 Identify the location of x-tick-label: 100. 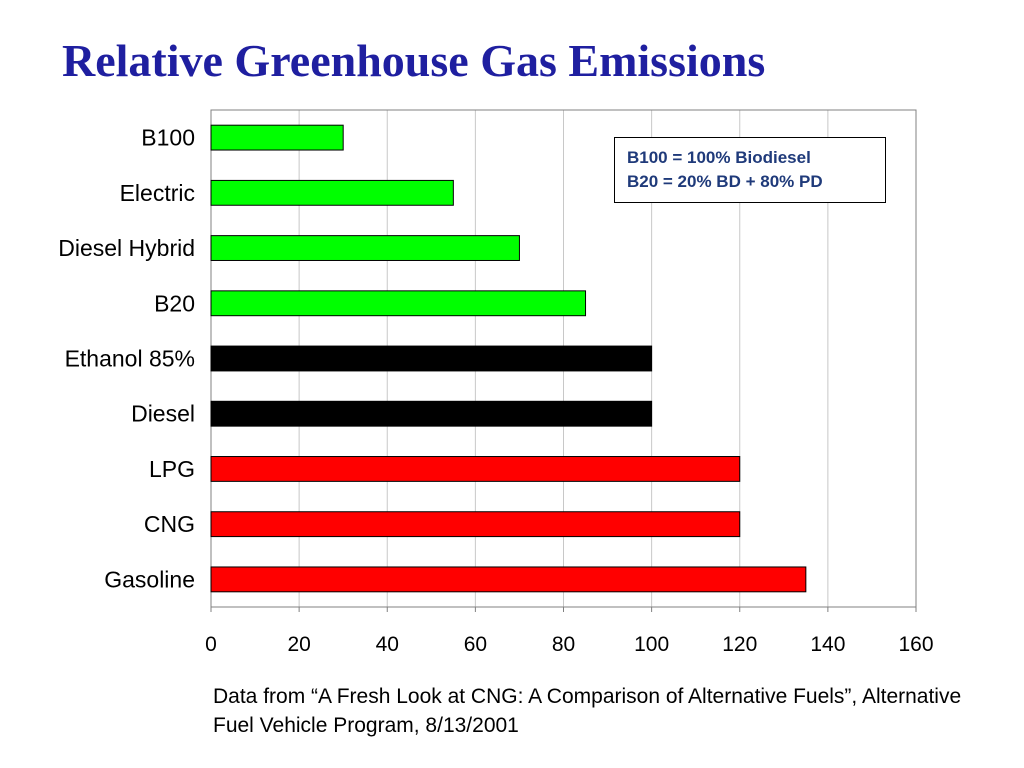
(651, 644).